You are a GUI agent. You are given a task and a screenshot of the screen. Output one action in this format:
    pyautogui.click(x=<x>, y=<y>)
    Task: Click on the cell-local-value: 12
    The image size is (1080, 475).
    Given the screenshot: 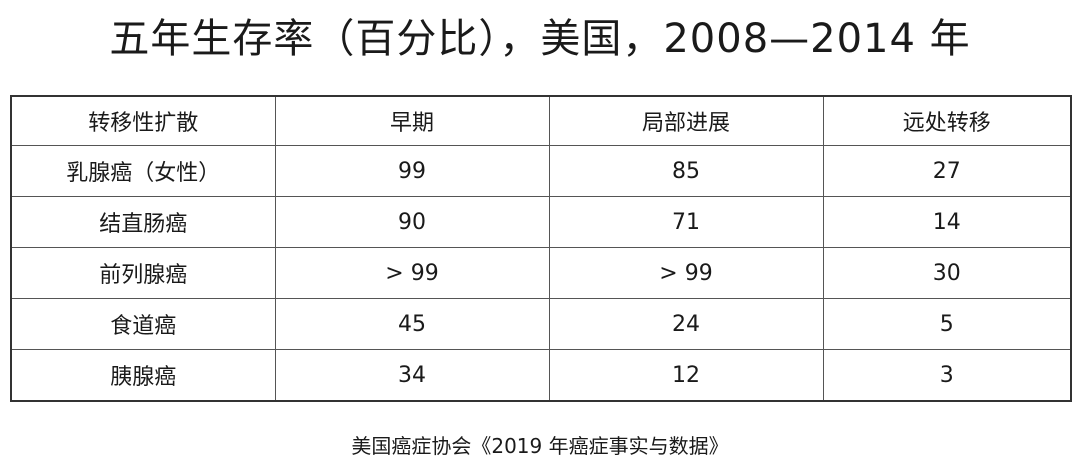 What is the action you would take?
    pyautogui.click(x=686, y=375)
    